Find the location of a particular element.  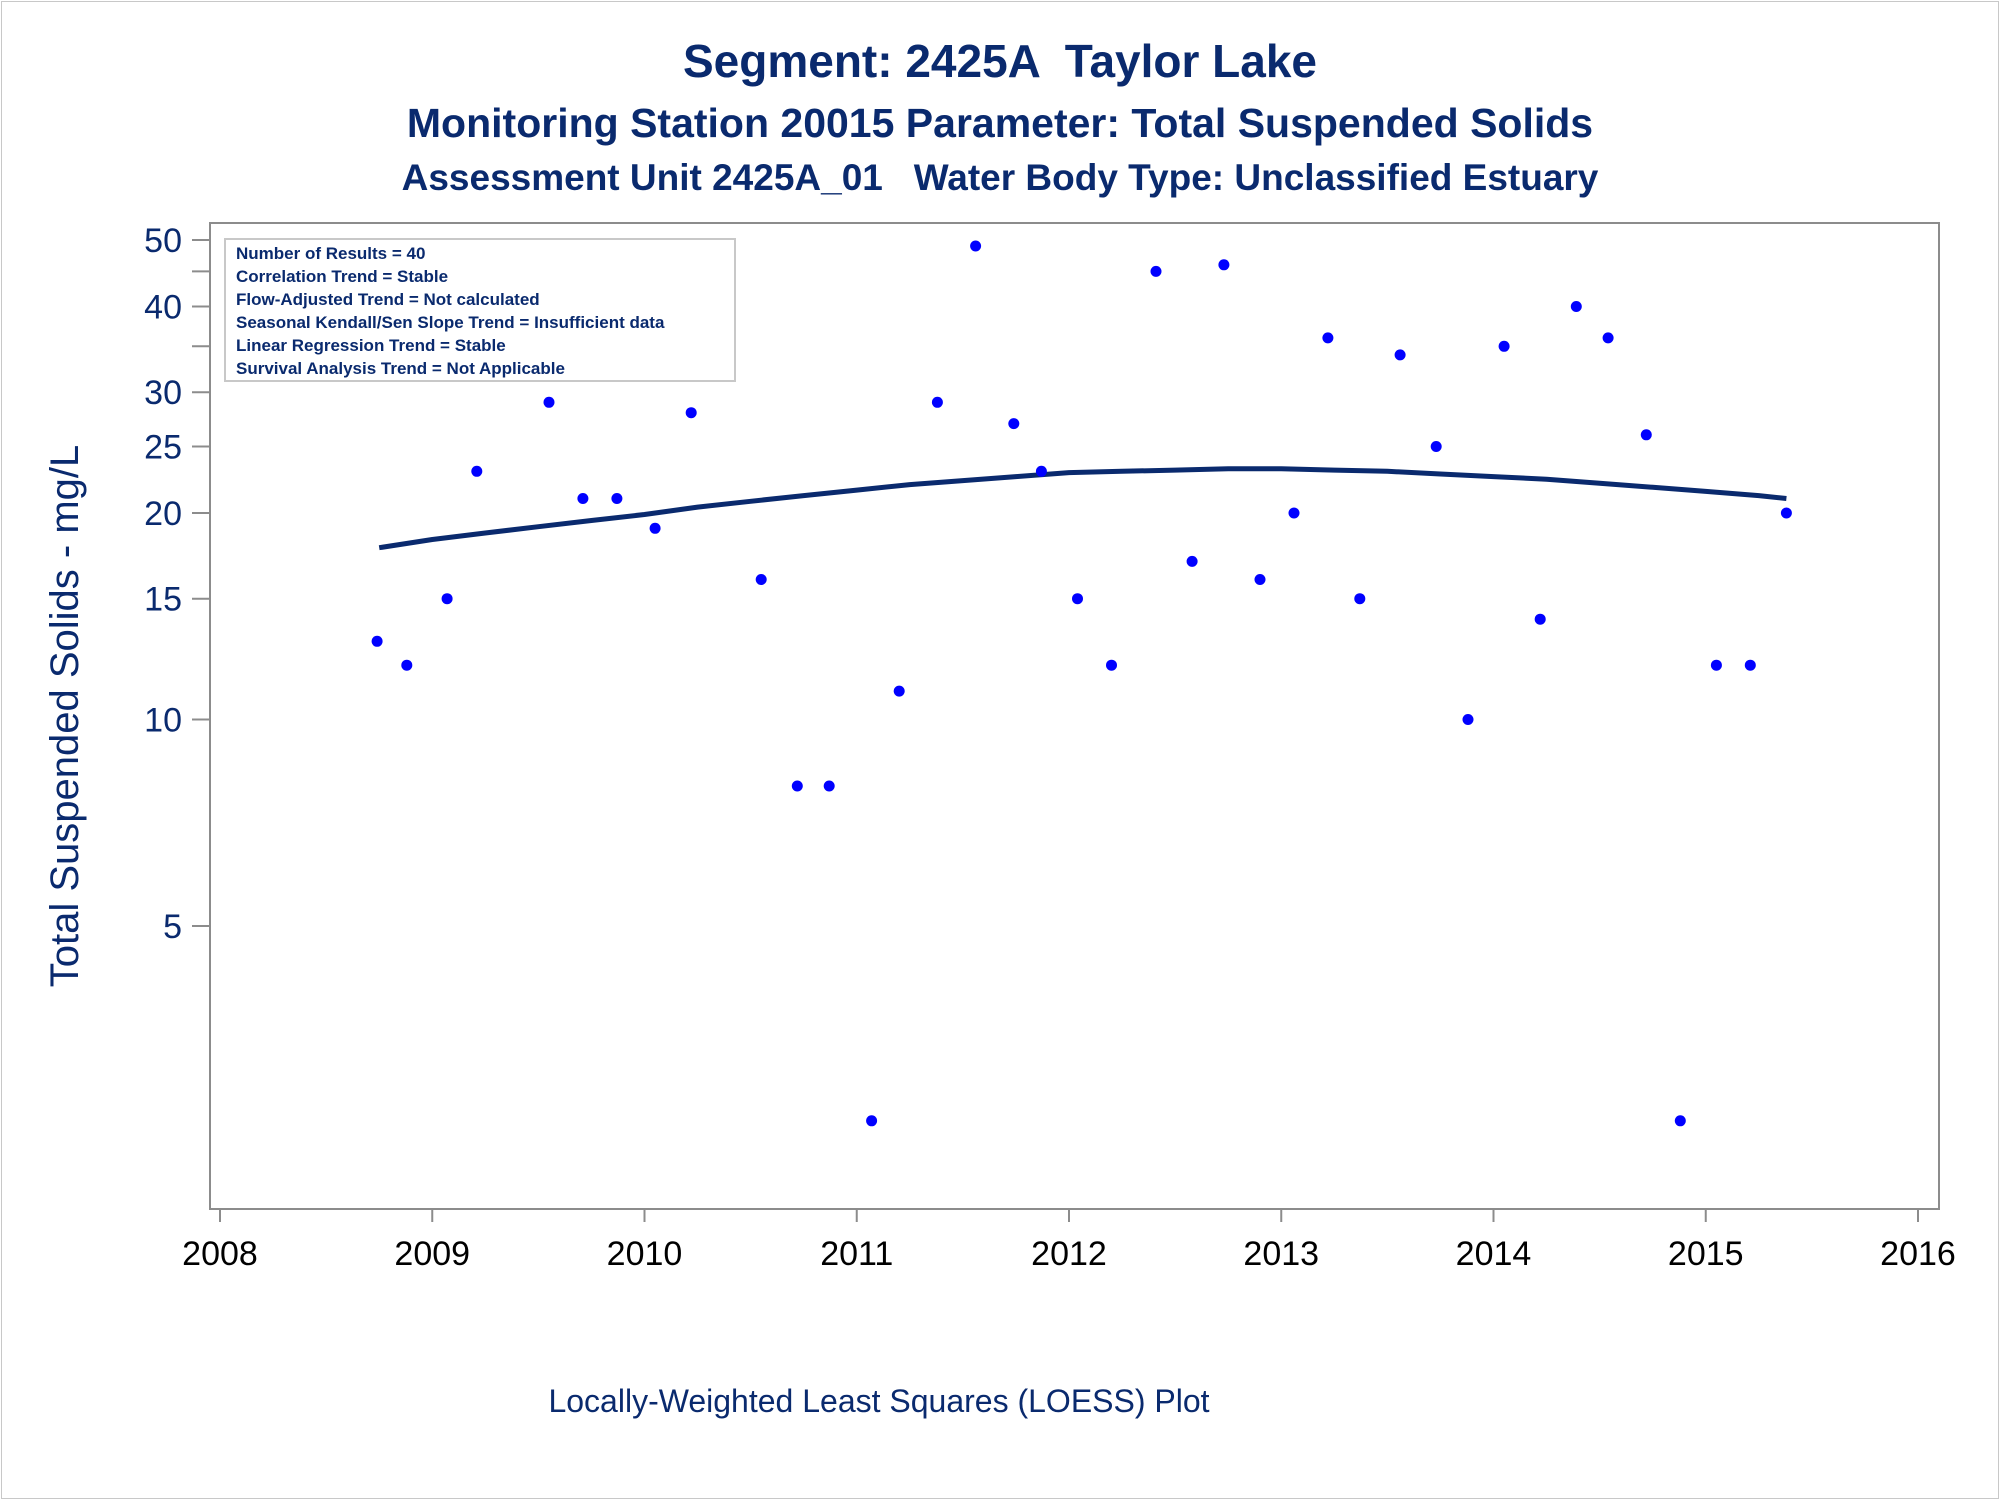

x-tick-label: 2011 is located at coordinates (856, 1254).